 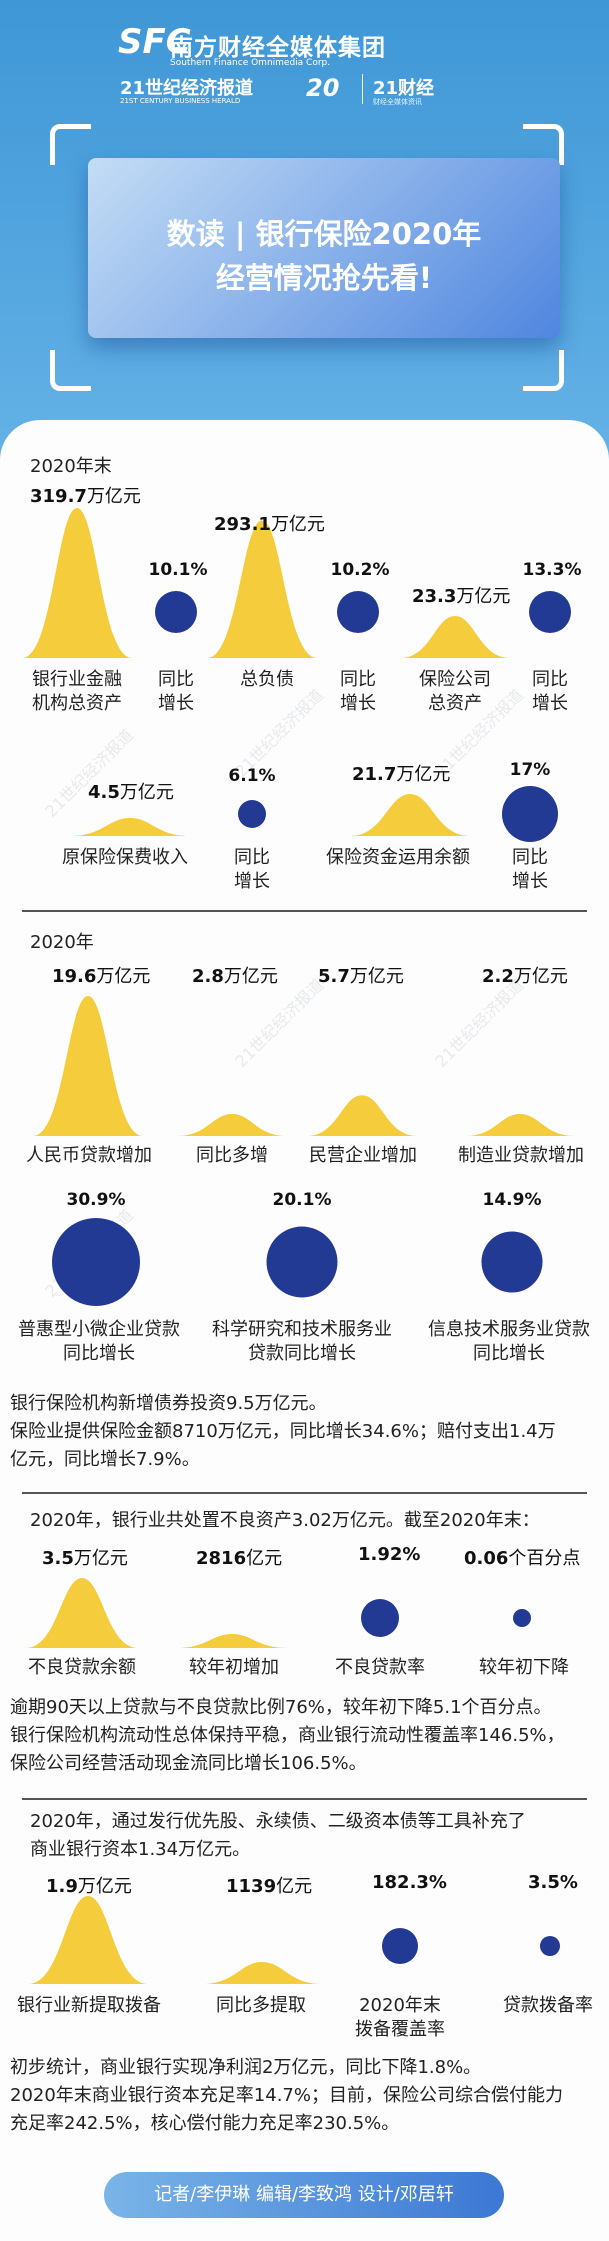 What do you see at coordinates (324, 278) in the screenshot?
I see `title-line-2: 经营情况抢先看!` at bounding box center [324, 278].